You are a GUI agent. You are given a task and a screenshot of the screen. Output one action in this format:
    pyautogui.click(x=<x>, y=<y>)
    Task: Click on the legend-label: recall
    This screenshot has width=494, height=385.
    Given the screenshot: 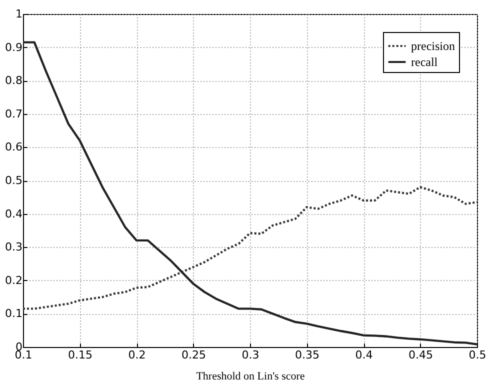 What is the action you would take?
    pyautogui.click(x=424, y=62)
    